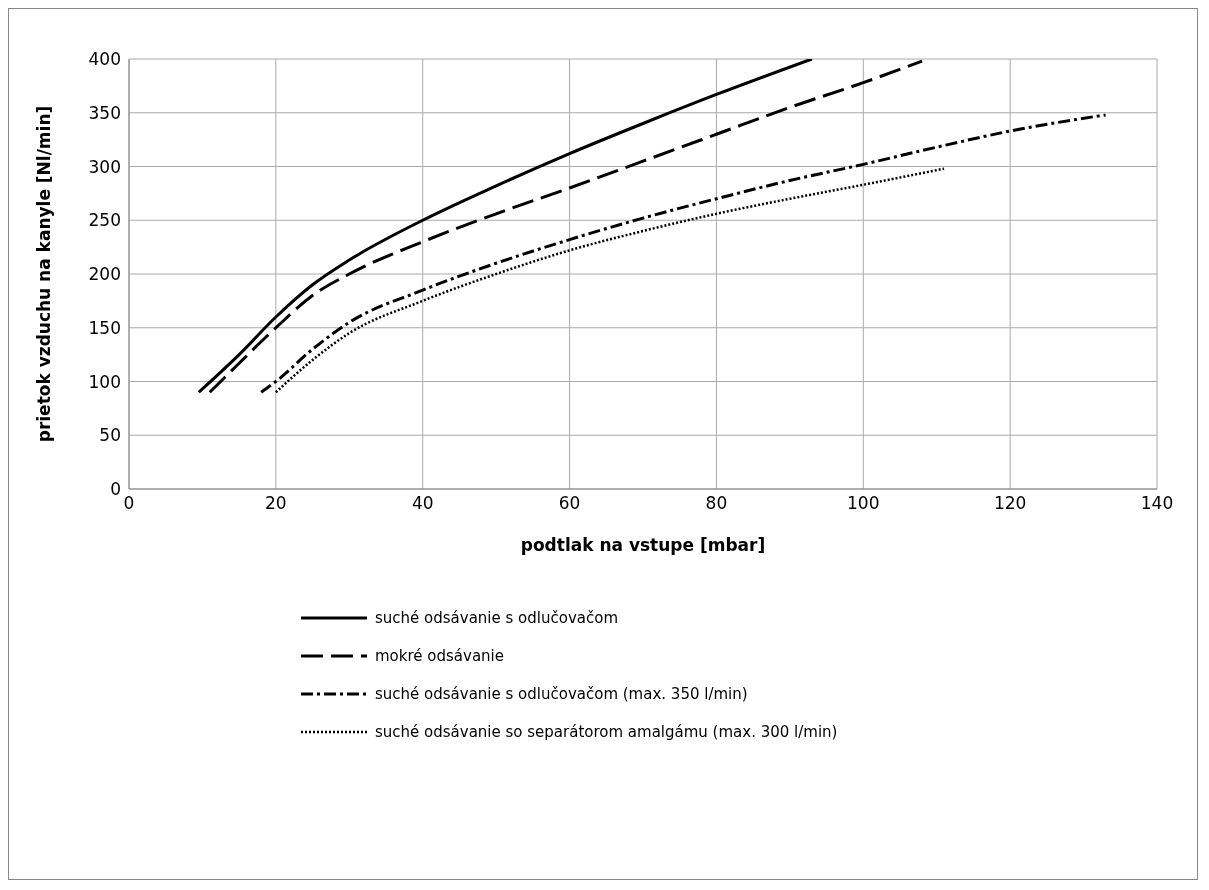 Image resolution: width=1209 pixels, height=890 pixels. I want to click on x-tick-label: 80, so click(716, 503).